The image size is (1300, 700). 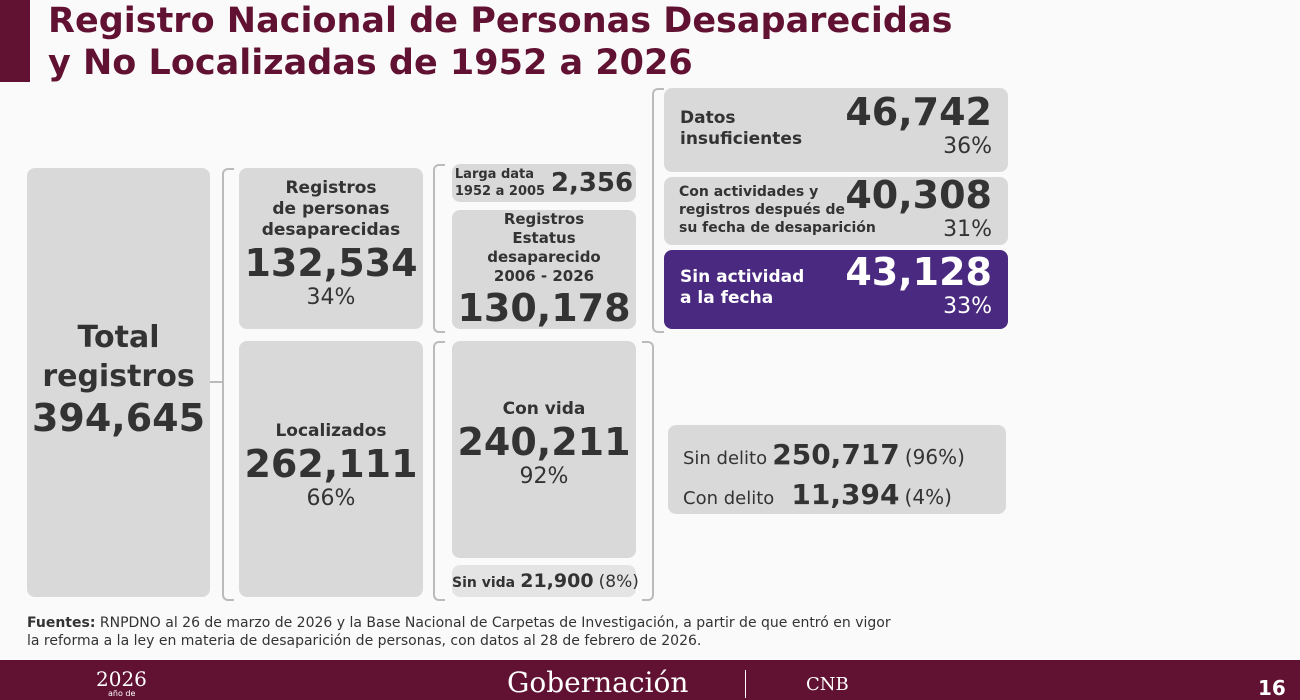 I want to click on title-line: y No Localizadas de 1952 a 2026, so click(x=370, y=63).